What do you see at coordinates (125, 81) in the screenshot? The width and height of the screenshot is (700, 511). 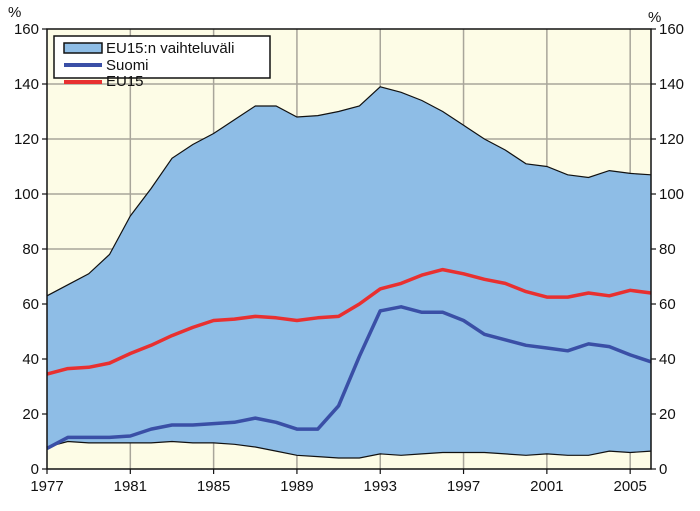 I see `legend-label-eu15: EU15` at bounding box center [125, 81].